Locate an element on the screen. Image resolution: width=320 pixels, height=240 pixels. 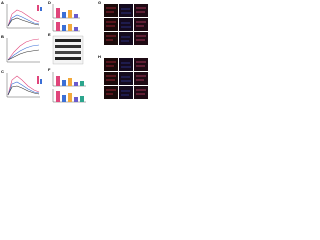
bar-chart-f is located at coordinates (69, 87).